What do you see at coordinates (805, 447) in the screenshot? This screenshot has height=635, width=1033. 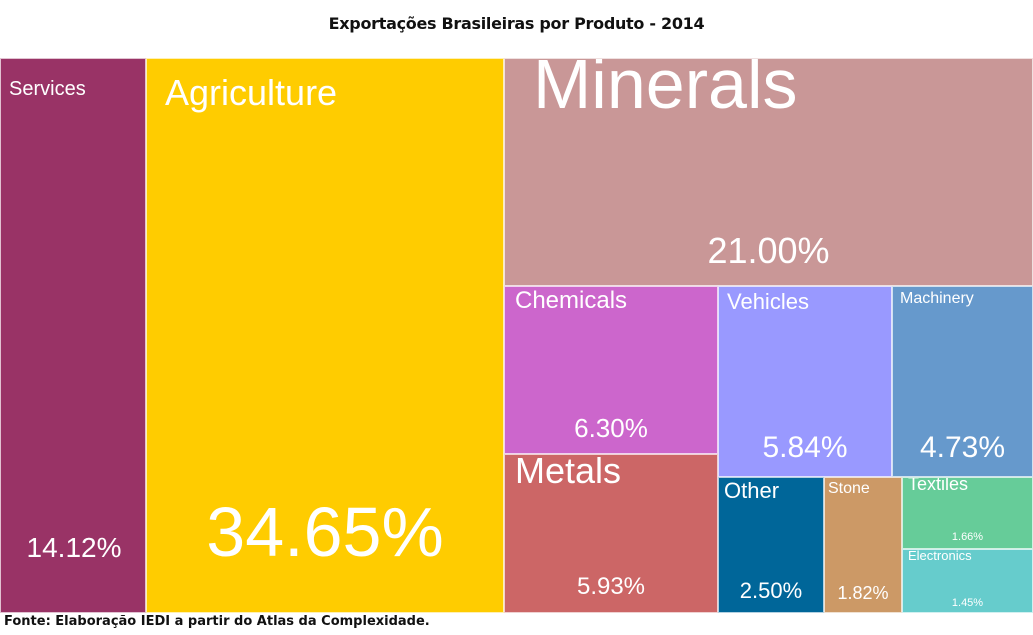 I see `cell-value-vehicles: 5.84%` at bounding box center [805, 447].